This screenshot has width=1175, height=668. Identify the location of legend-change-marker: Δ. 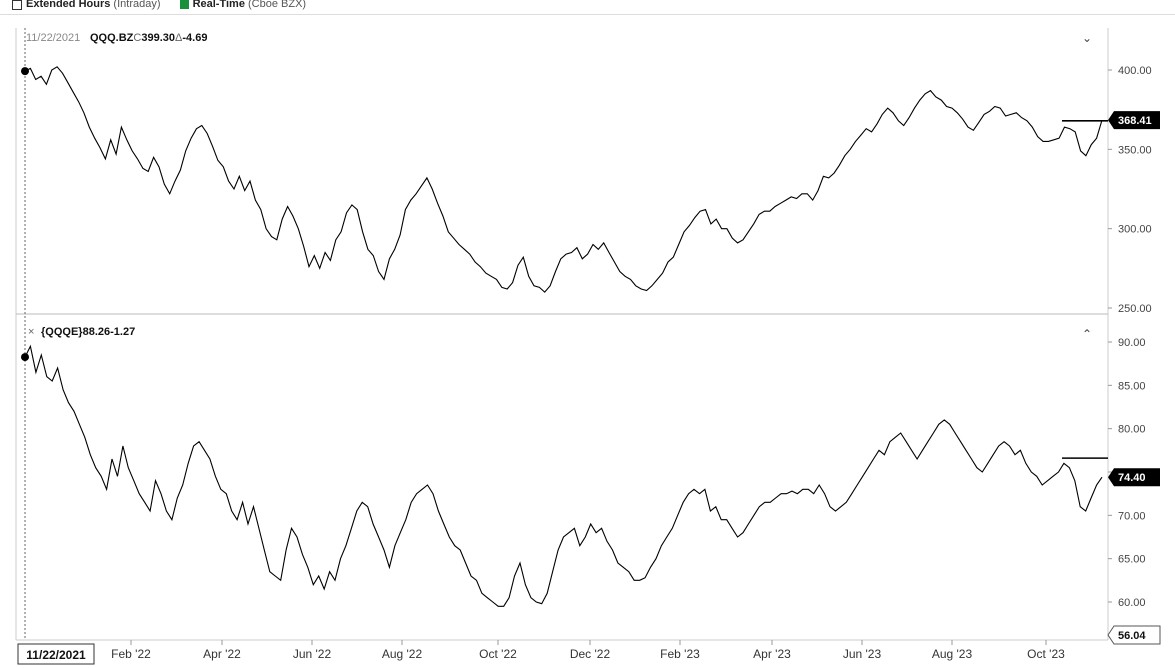
(179, 38).